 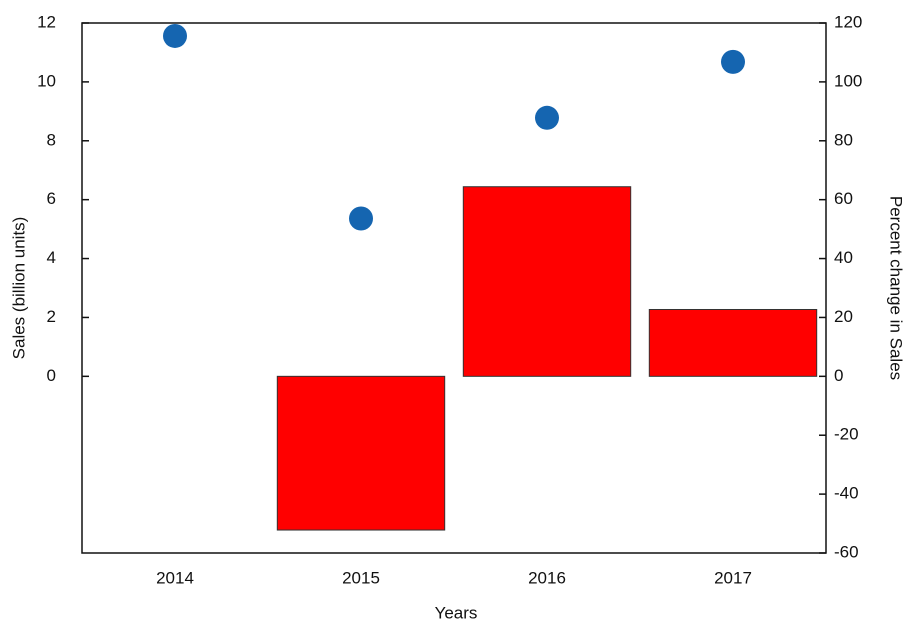 What do you see at coordinates (846, 493) in the screenshot?
I see `y2-tick-label: -40` at bounding box center [846, 493].